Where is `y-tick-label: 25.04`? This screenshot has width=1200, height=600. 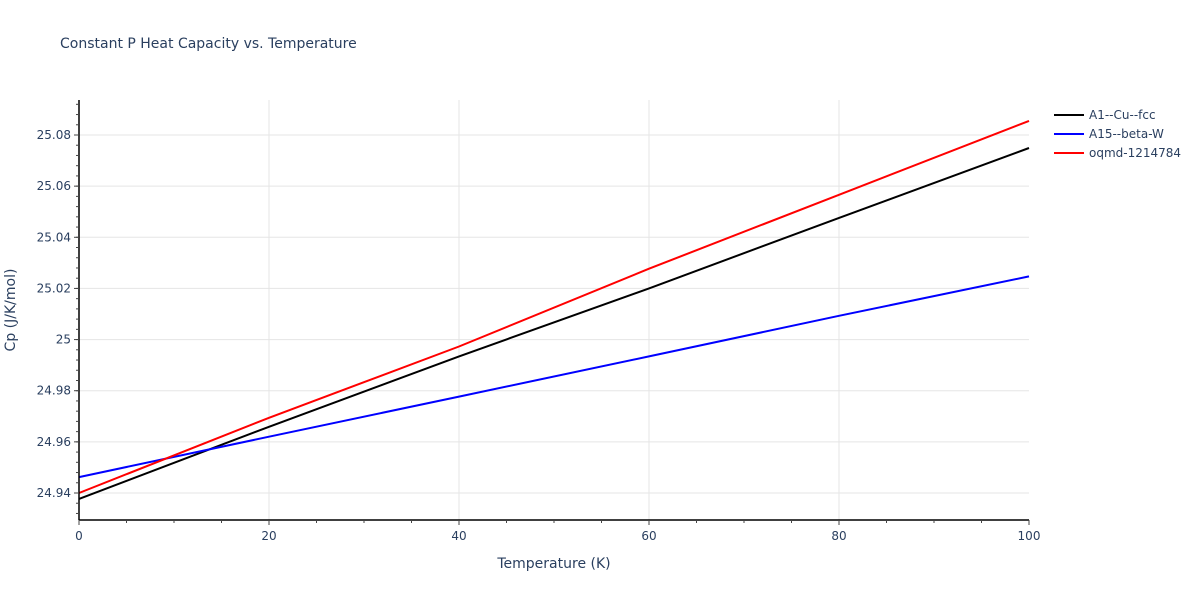 y-tick-label: 25.04 is located at coordinates (54, 237).